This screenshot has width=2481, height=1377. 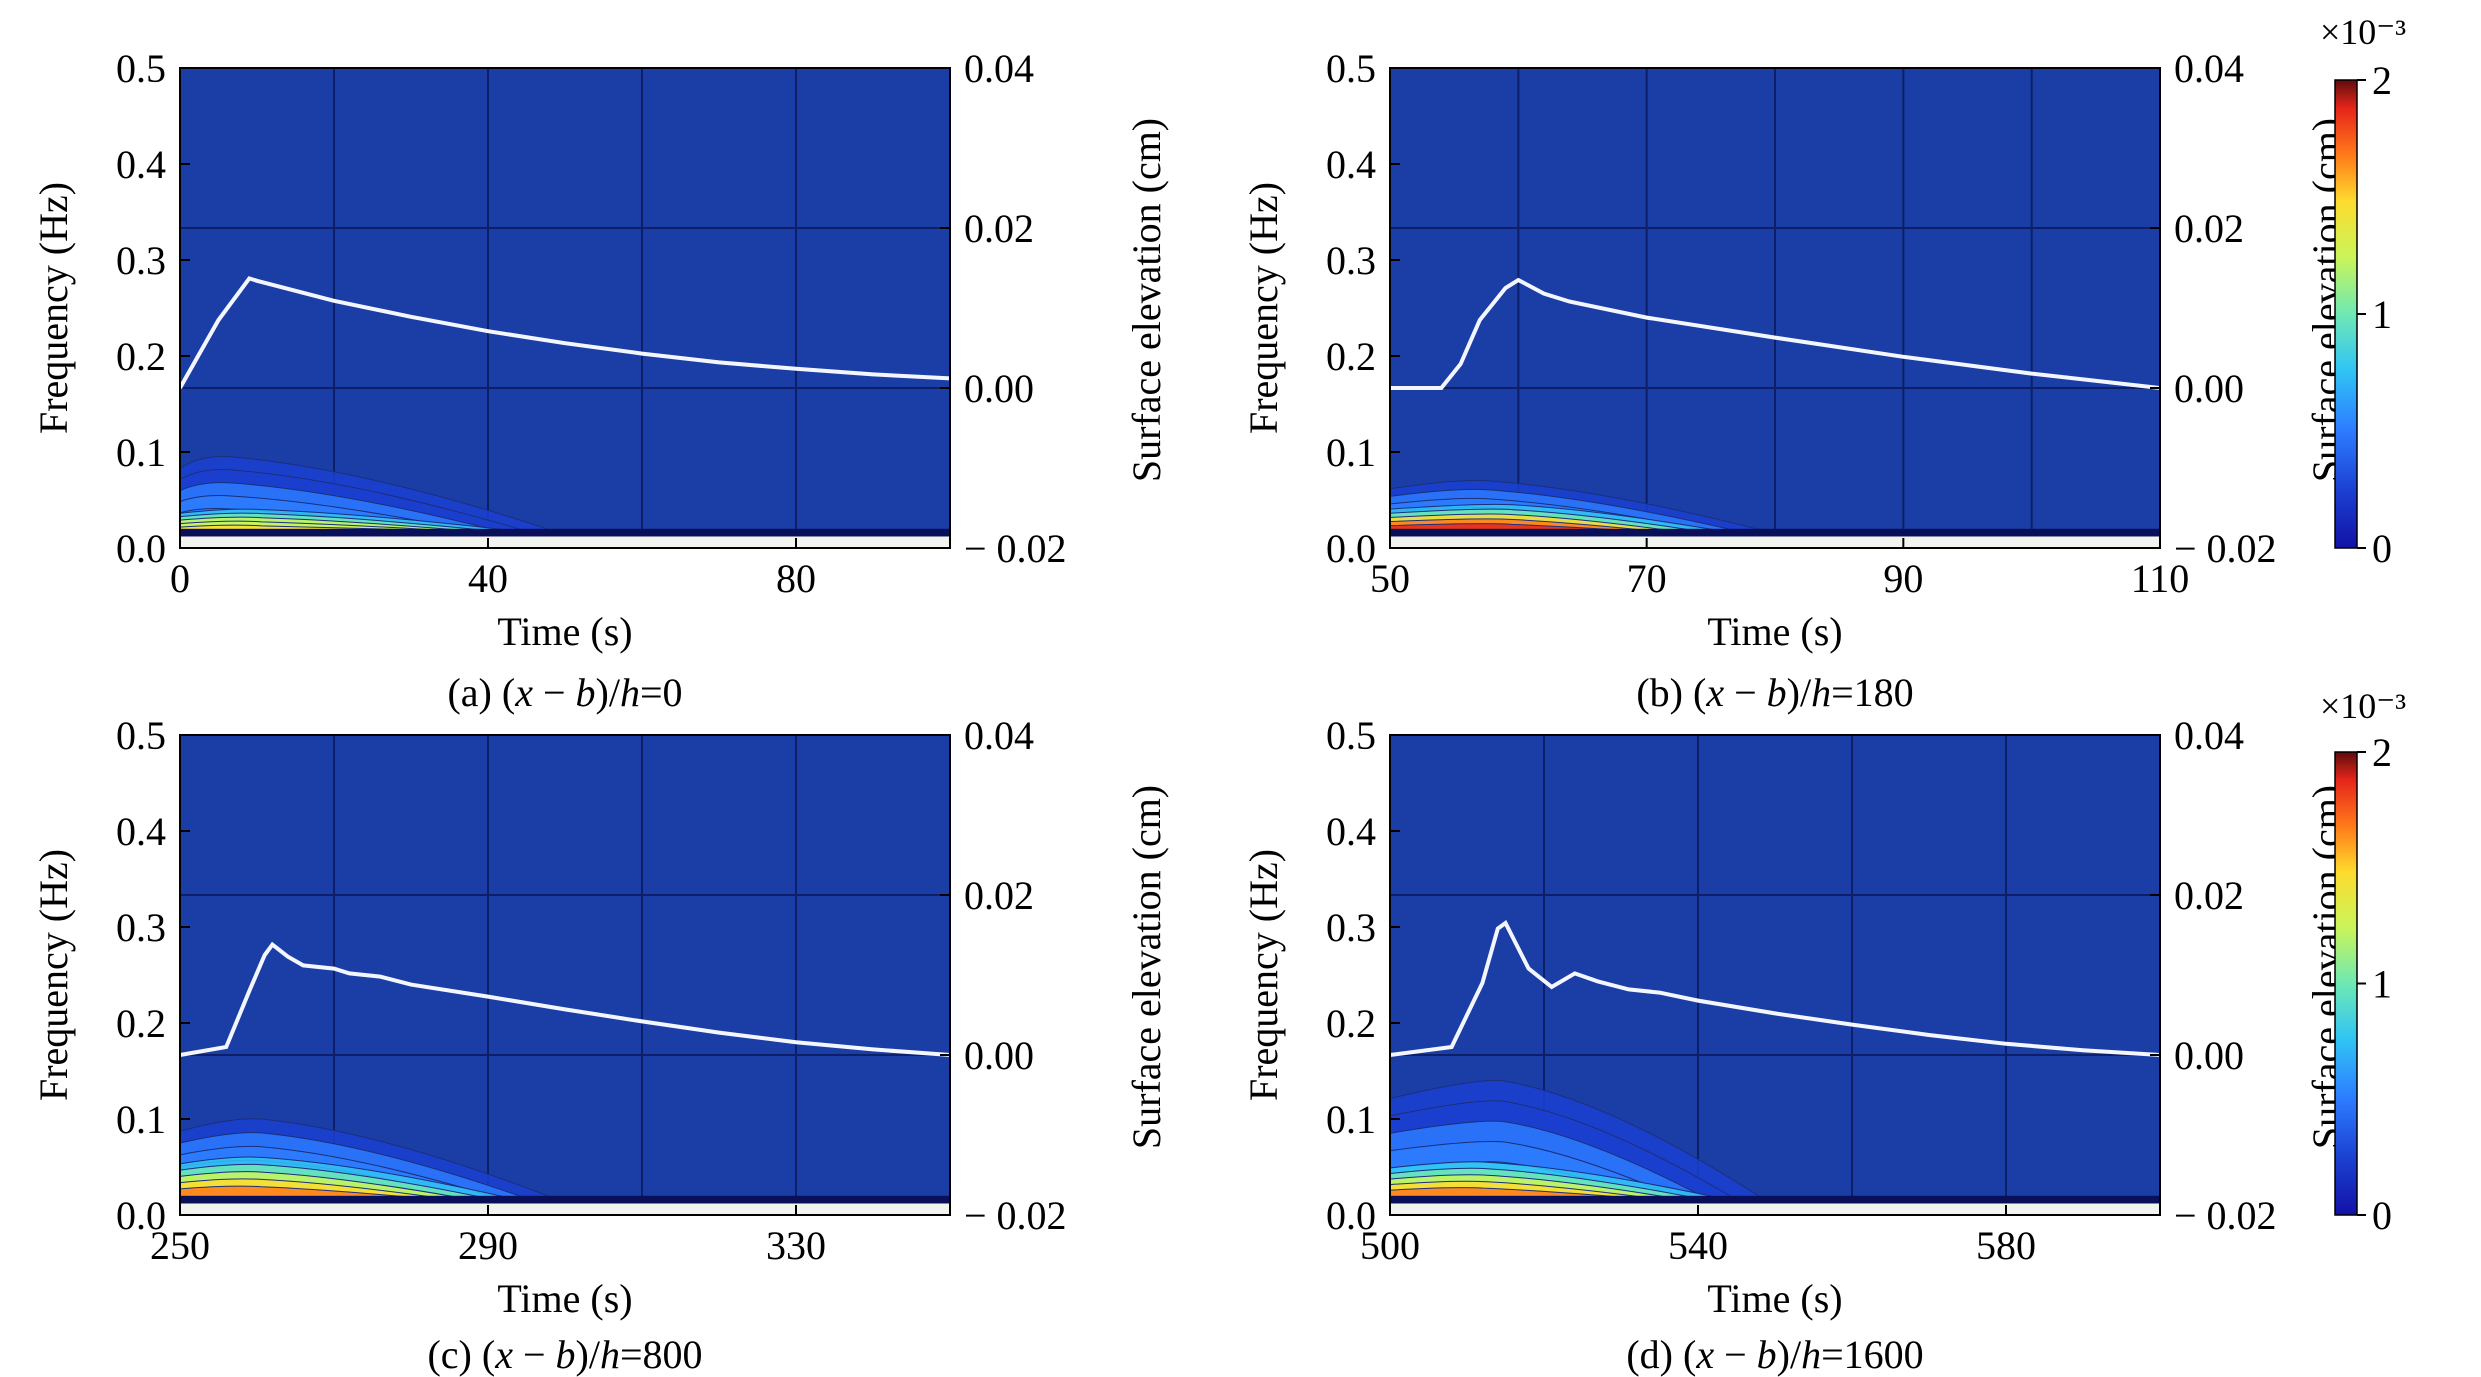 I want to click on x-tick-label: 500, so click(x=1390, y=1245).